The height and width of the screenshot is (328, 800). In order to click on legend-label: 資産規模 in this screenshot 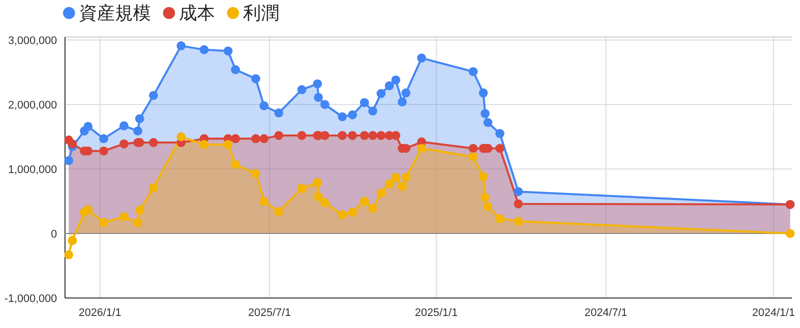, I will do `click(115, 13)`.